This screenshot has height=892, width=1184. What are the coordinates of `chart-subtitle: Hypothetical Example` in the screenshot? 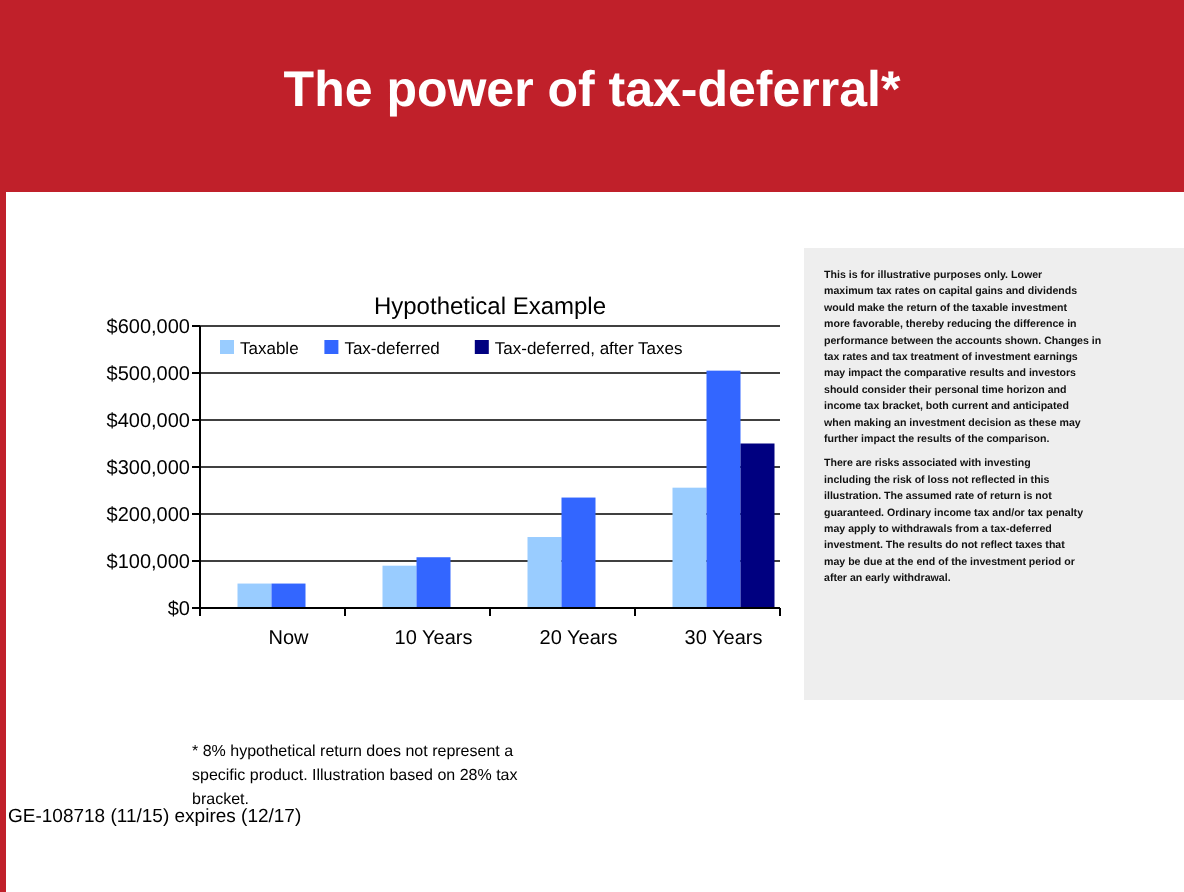 It's located at (490, 306).